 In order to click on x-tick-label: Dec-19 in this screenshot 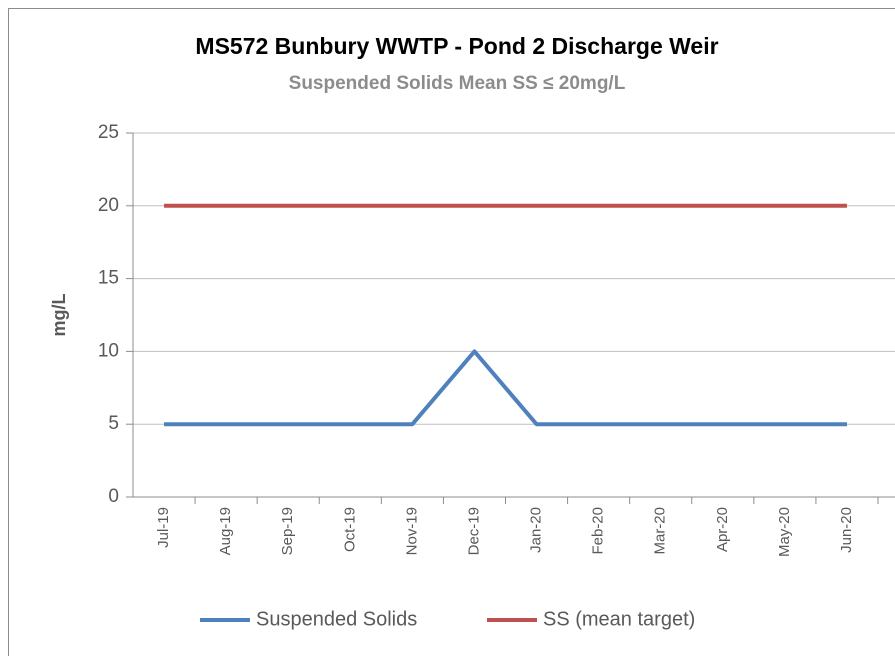, I will do `click(473, 531)`.